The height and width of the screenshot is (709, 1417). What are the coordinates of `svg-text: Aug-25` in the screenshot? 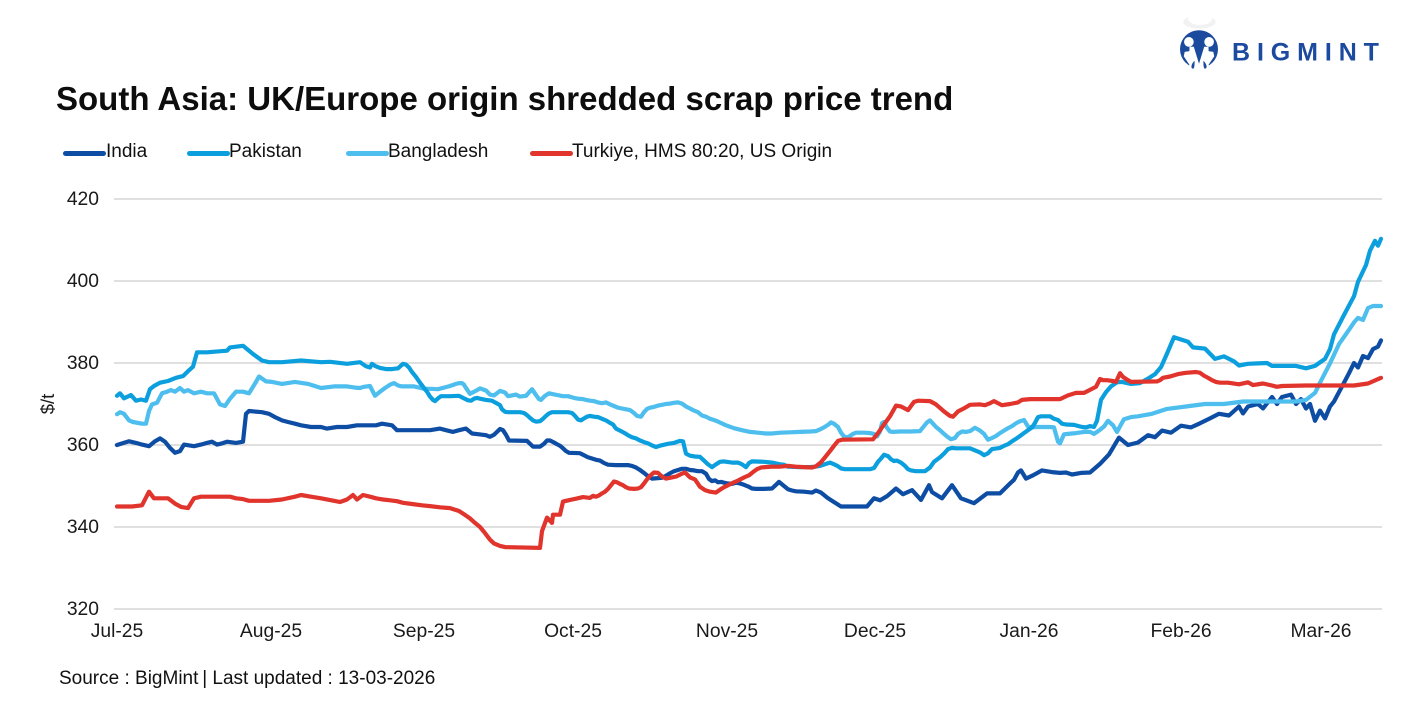 It's located at (271, 631).